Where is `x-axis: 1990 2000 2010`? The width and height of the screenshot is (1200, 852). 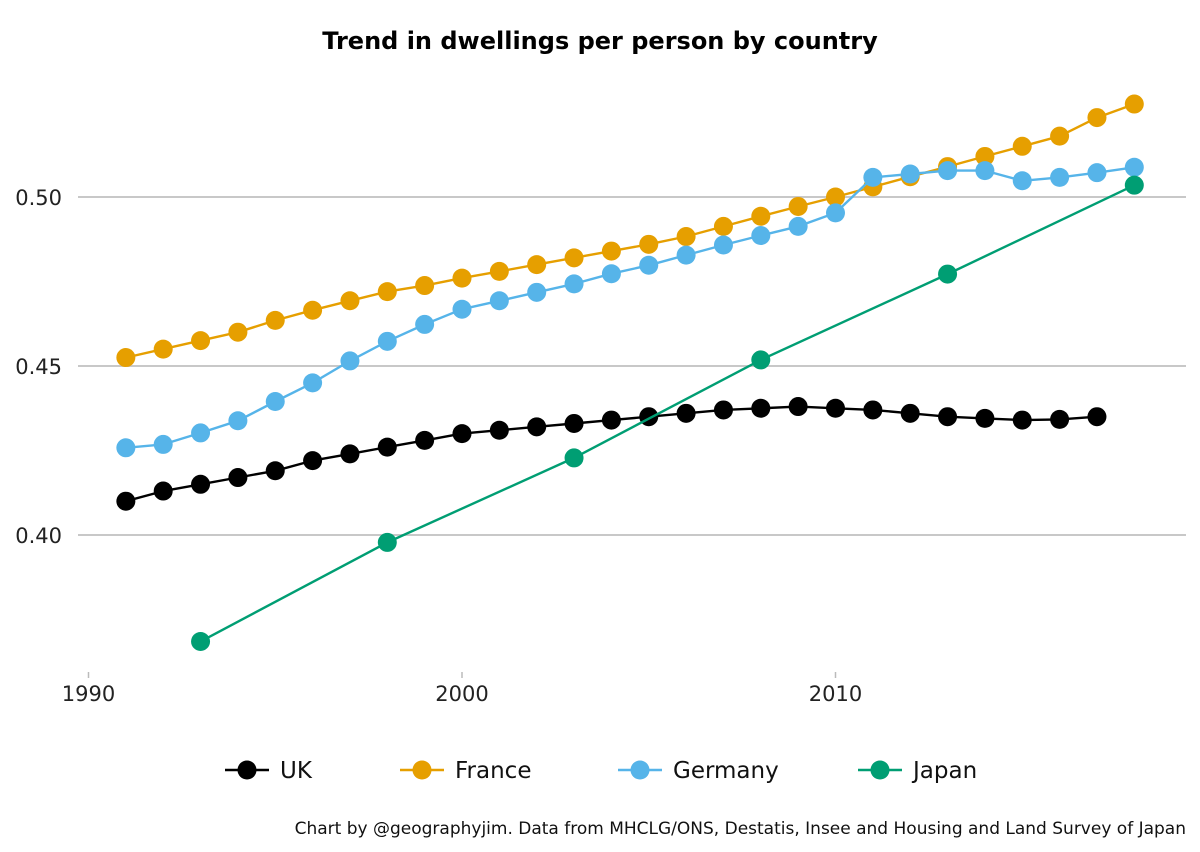
x-axis: 1990 2000 2010 is located at coordinates (462, 689).